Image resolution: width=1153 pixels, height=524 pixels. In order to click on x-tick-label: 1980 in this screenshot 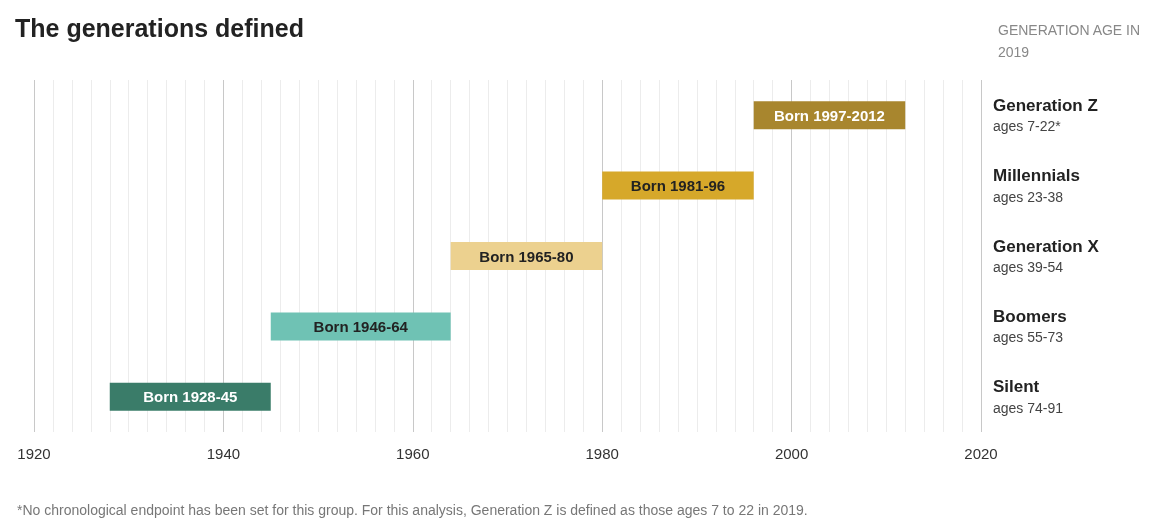, I will do `click(602, 453)`.